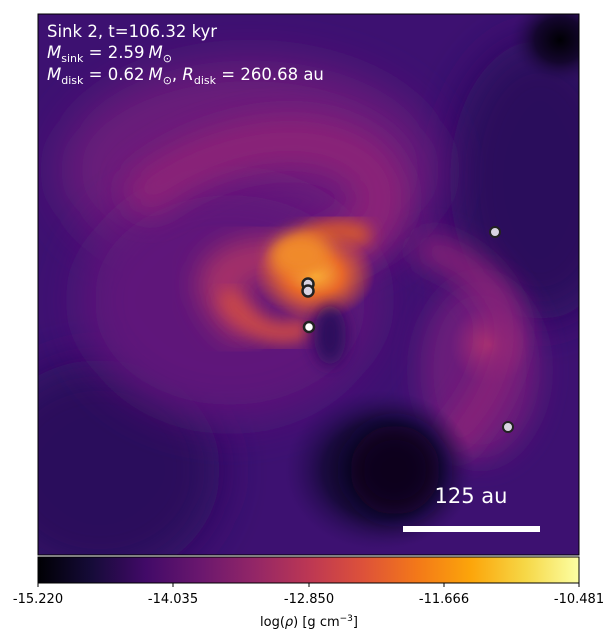  I want to click on colorbar-tick-label: -11.666, so click(444, 599).